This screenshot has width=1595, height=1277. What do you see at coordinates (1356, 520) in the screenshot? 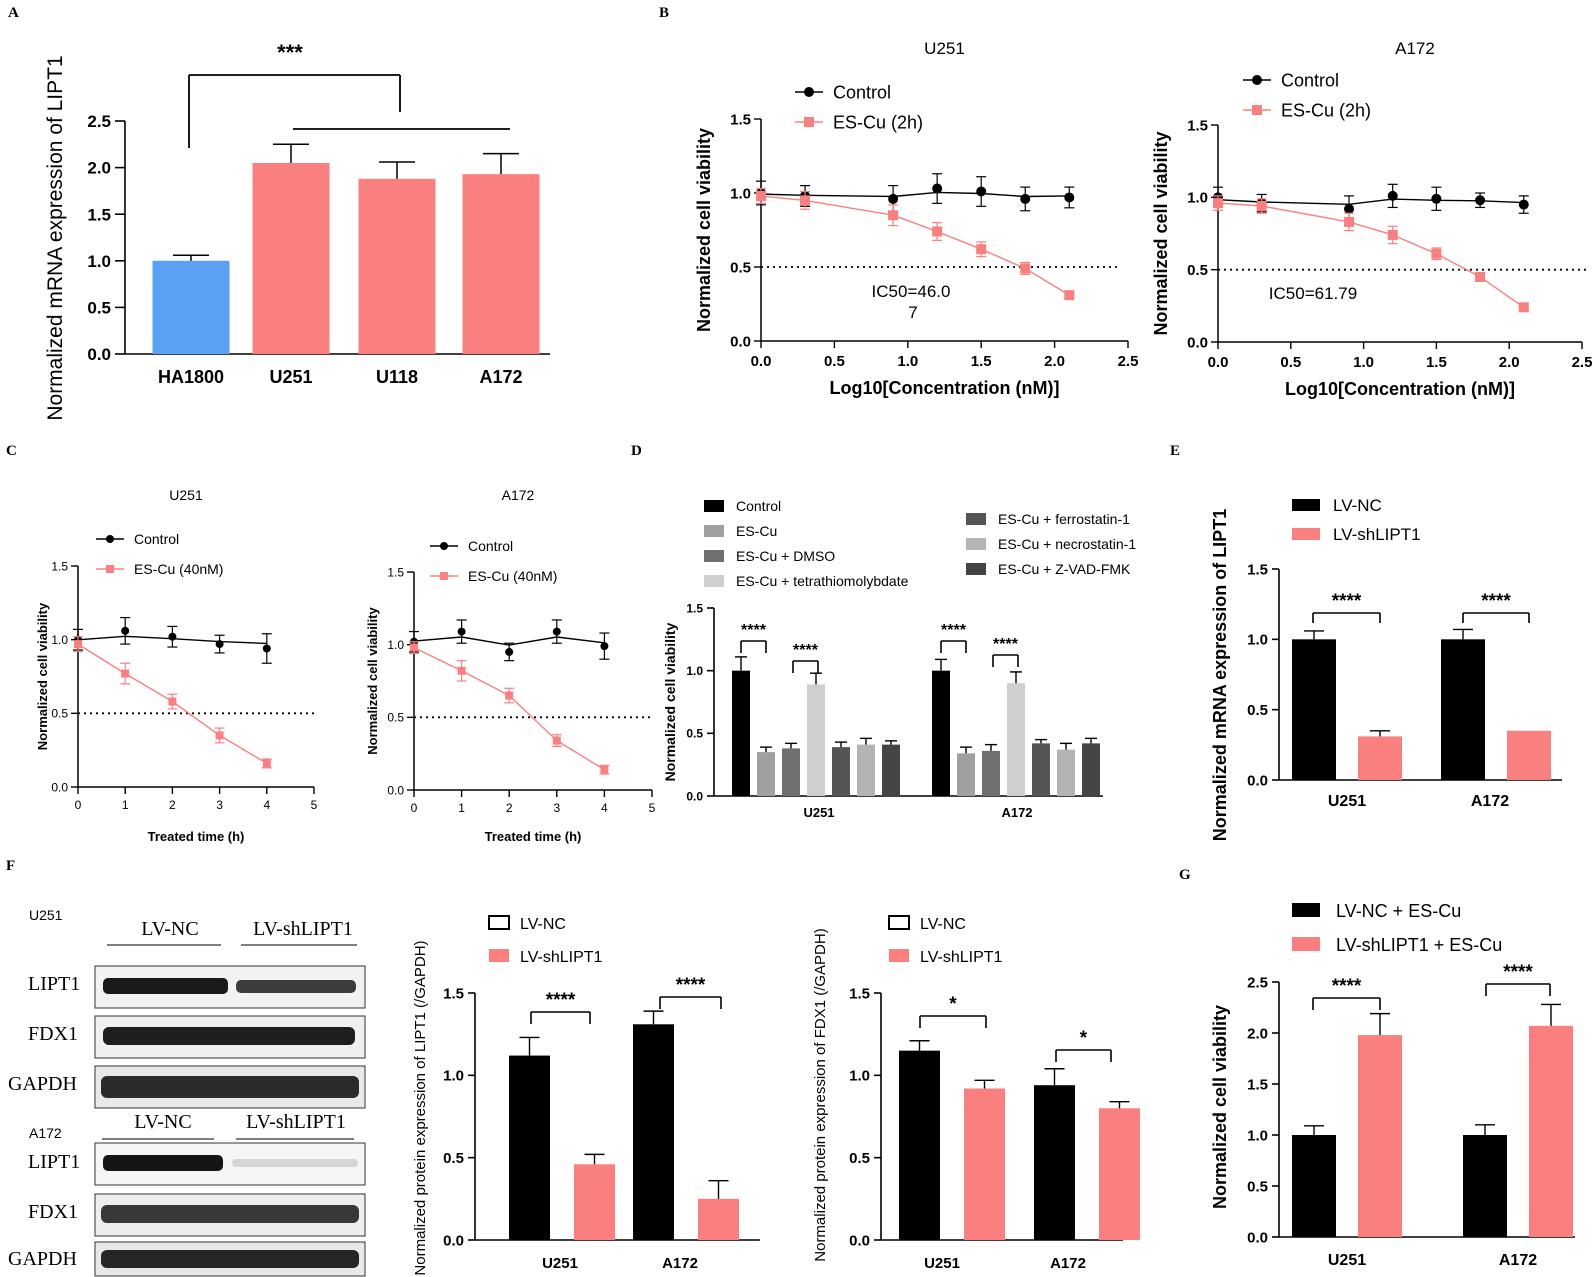
I see `panel-e-legend: LV-NC LV-shLIPT1` at bounding box center [1356, 520].